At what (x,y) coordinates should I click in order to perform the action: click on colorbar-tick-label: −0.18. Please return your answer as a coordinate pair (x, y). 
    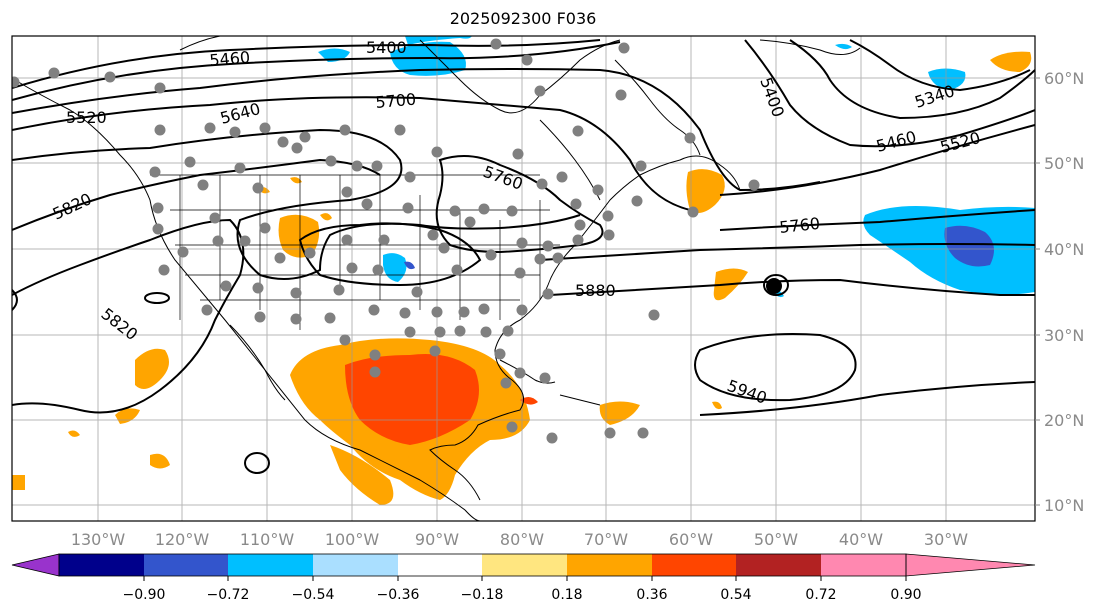
    Looking at the image, I should click on (482, 595).